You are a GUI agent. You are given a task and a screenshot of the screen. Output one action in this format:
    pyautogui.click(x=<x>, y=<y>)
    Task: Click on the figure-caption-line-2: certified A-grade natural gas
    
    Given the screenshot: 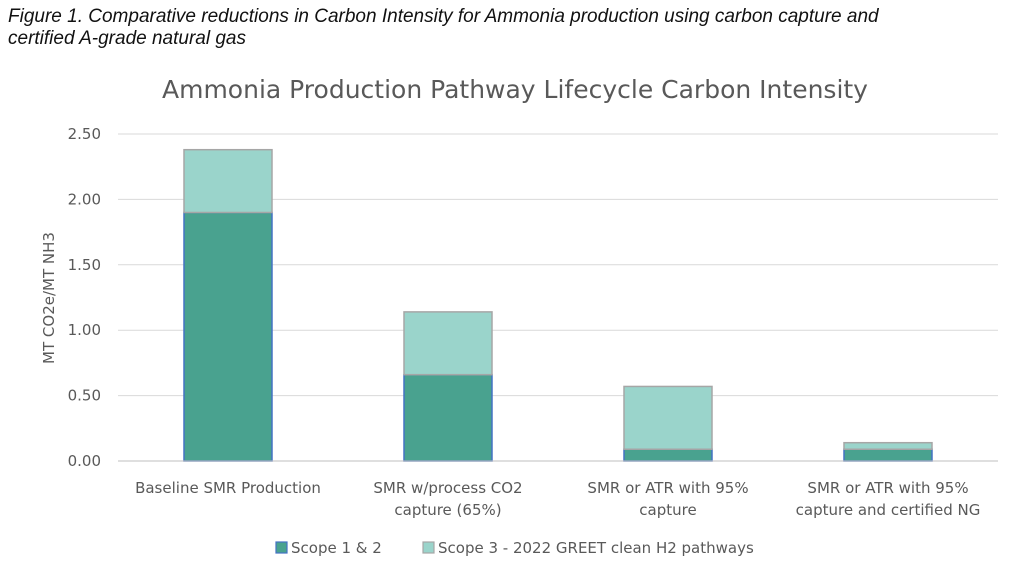 What is the action you would take?
    pyautogui.click(x=127, y=38)
    